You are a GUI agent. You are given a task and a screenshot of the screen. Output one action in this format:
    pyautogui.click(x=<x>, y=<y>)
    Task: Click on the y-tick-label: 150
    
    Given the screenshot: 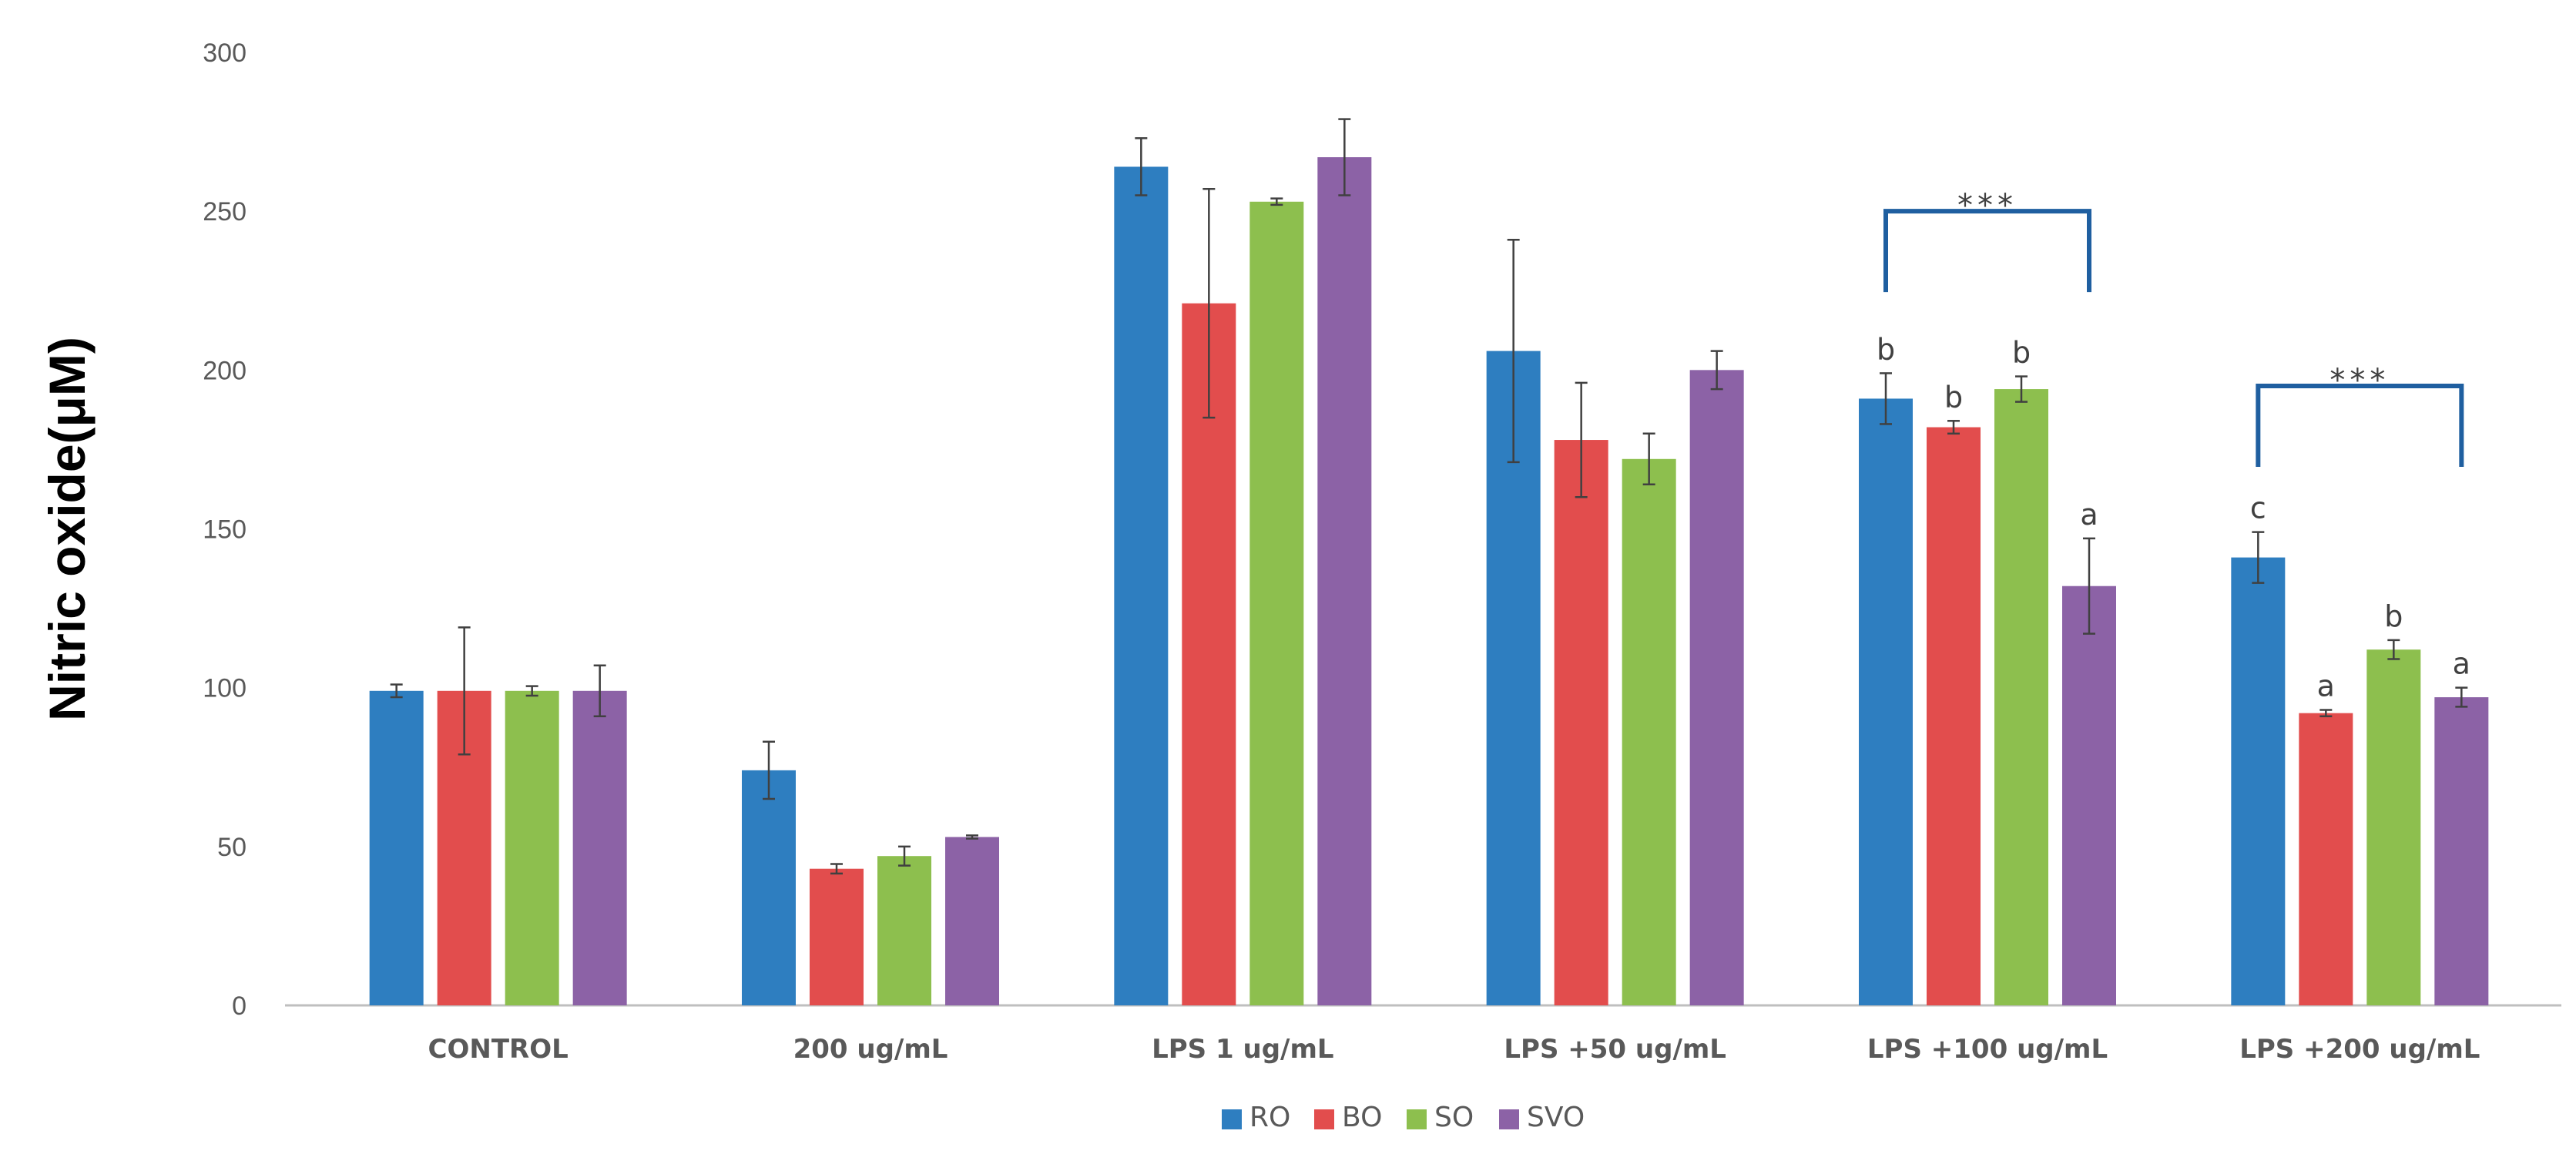 What is the action you would take?
    pyautogui.click(x=225, y=530)
    